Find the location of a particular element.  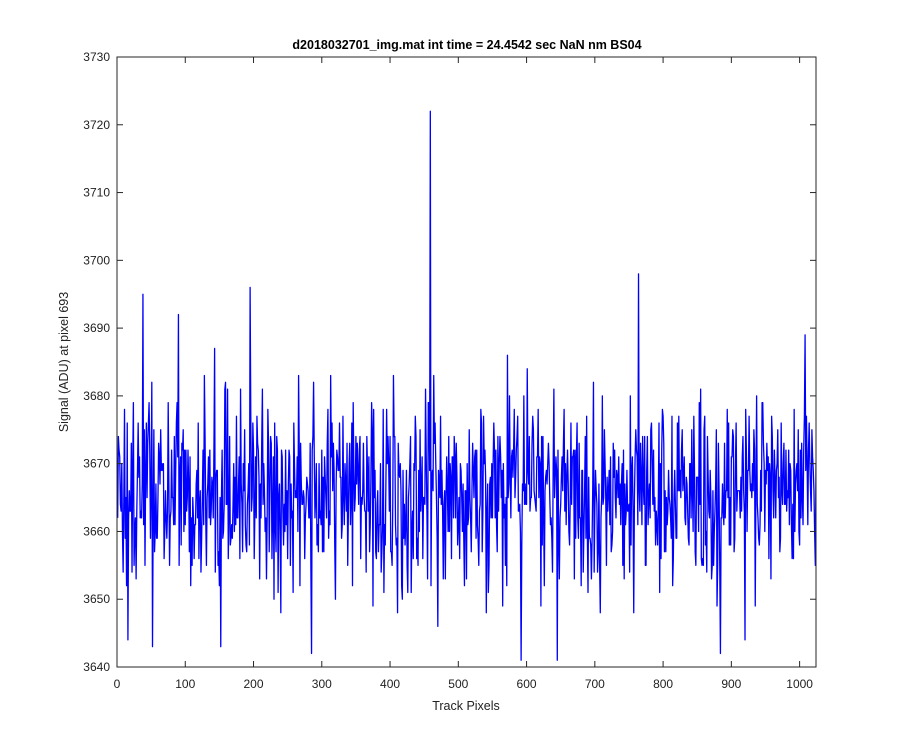

y-tick-label: 3690 is located at coordinates (96, 328).